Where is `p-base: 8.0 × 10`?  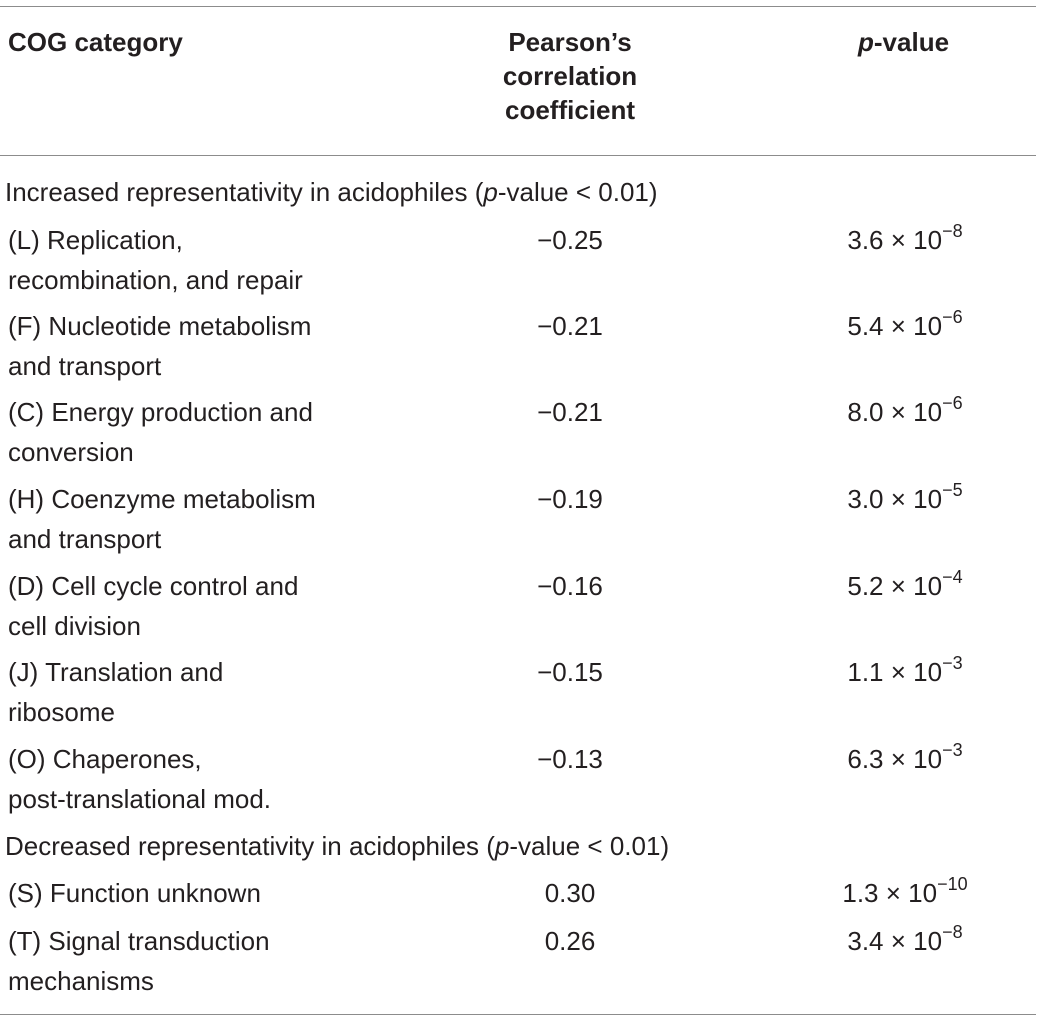 p-base: 8.0 × 10 is located at coordinates (895, 412).